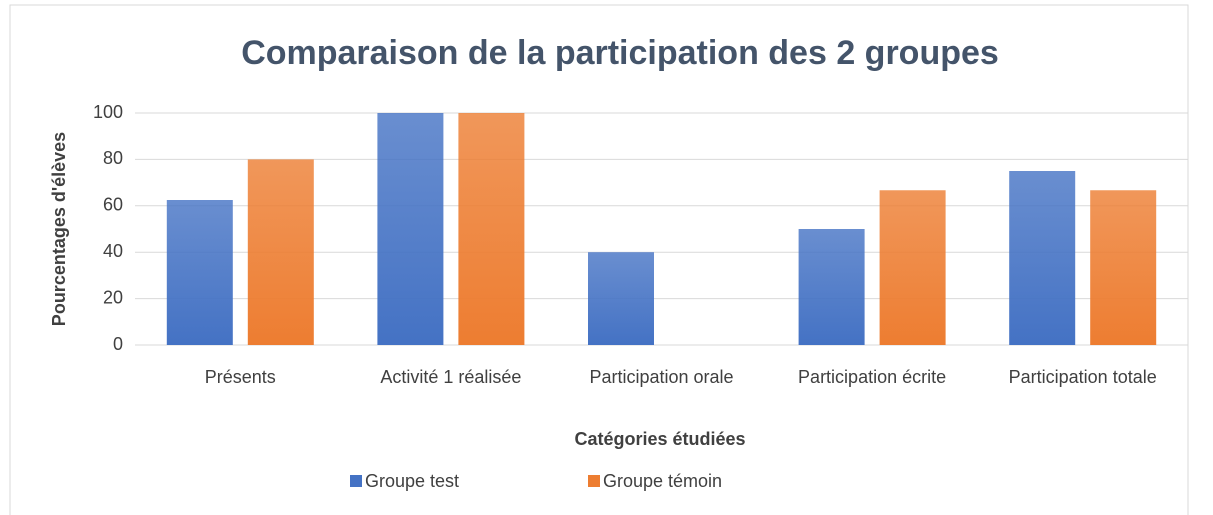 The image size is (1213, 515). What do you see at coordinates (59, 229) in the screenshot?
I see `y-axis-title: Pourcentages d'élèves` at bounding box center [59, 229].